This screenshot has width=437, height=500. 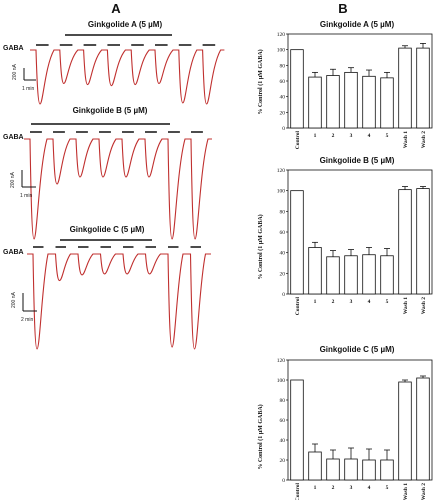 I want to click on scale-time-label: 2 min, so click(x=27, y=320).